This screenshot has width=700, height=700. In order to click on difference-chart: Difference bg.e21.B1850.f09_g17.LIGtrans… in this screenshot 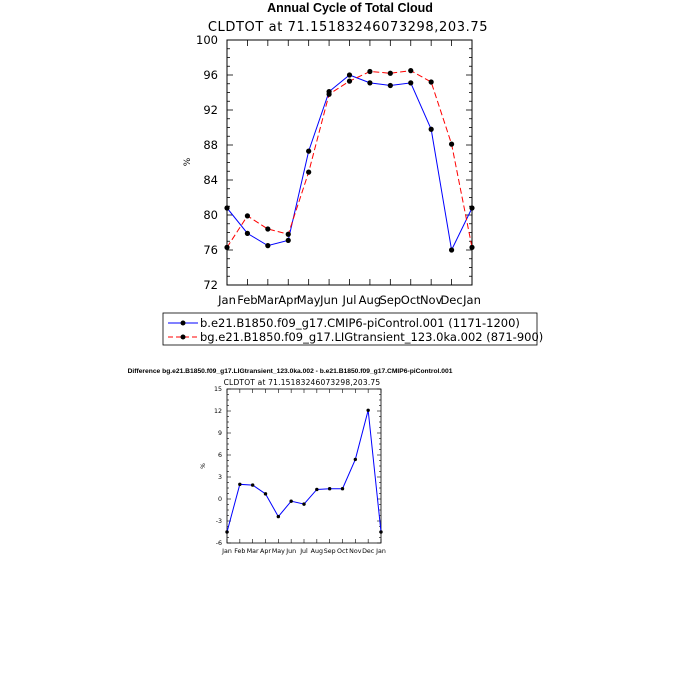, I will do `click(290, 461)`.